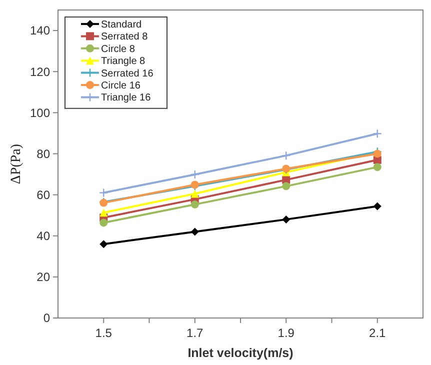  I want to click on legend-label: Circle 8, so click(118, 49).